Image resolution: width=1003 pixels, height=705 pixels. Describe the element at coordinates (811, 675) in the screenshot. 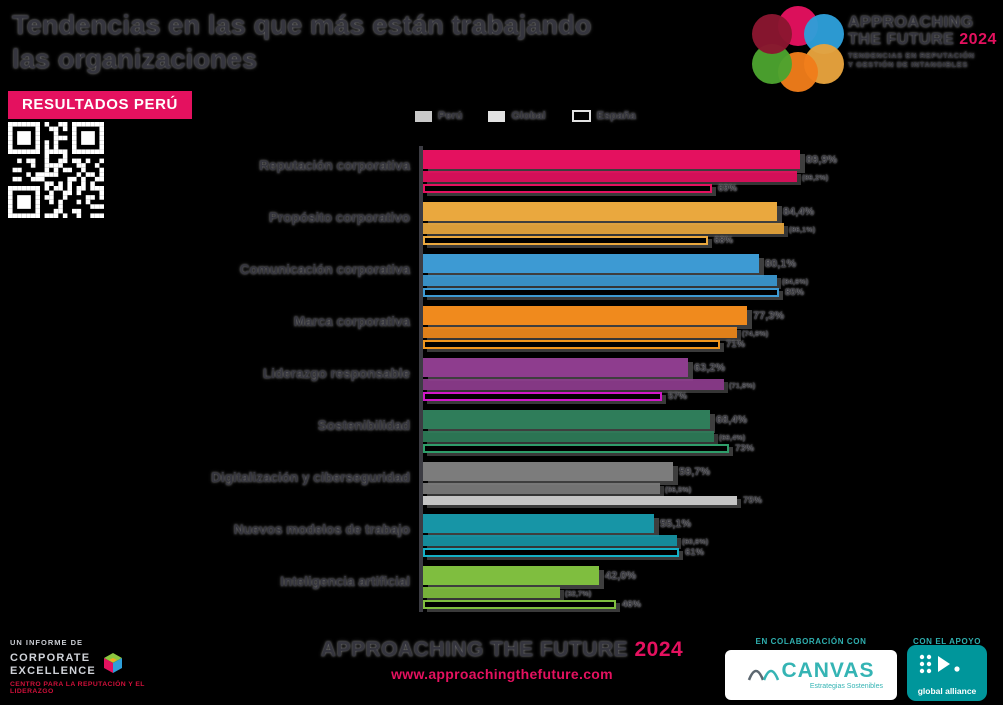

I see `canvas-logo: CANVAS Estrategias Sostenibles` at that location.